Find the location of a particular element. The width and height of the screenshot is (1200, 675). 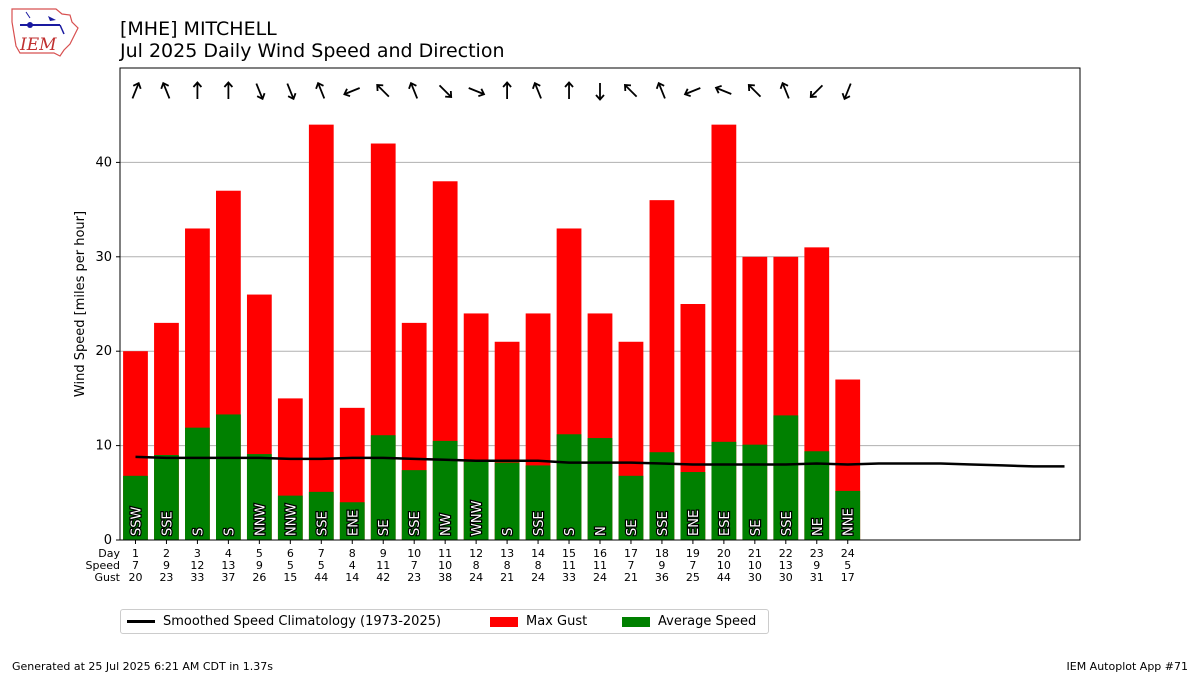

x-tick-label: 38 is located at coordinates (445, 577).